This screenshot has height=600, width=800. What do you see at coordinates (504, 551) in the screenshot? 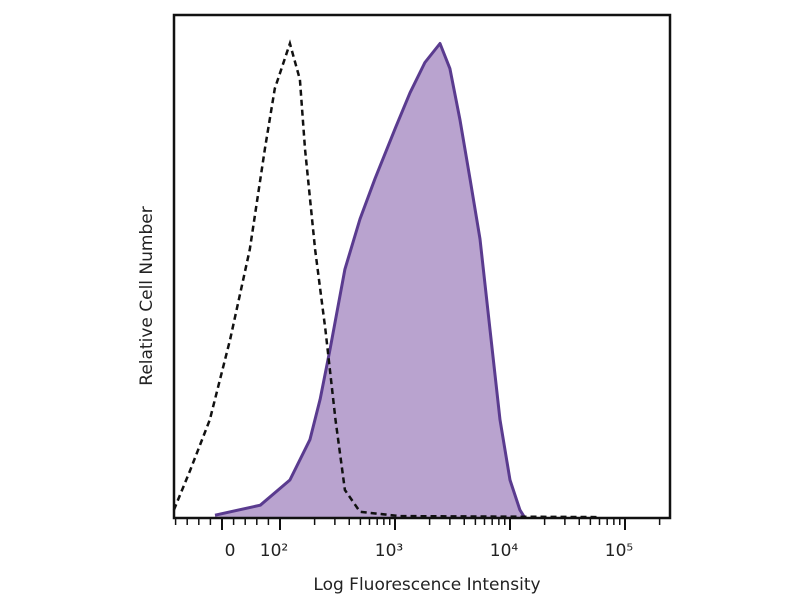
I see `x-tick-label: 10⁴` at bounding box center [504, 551].